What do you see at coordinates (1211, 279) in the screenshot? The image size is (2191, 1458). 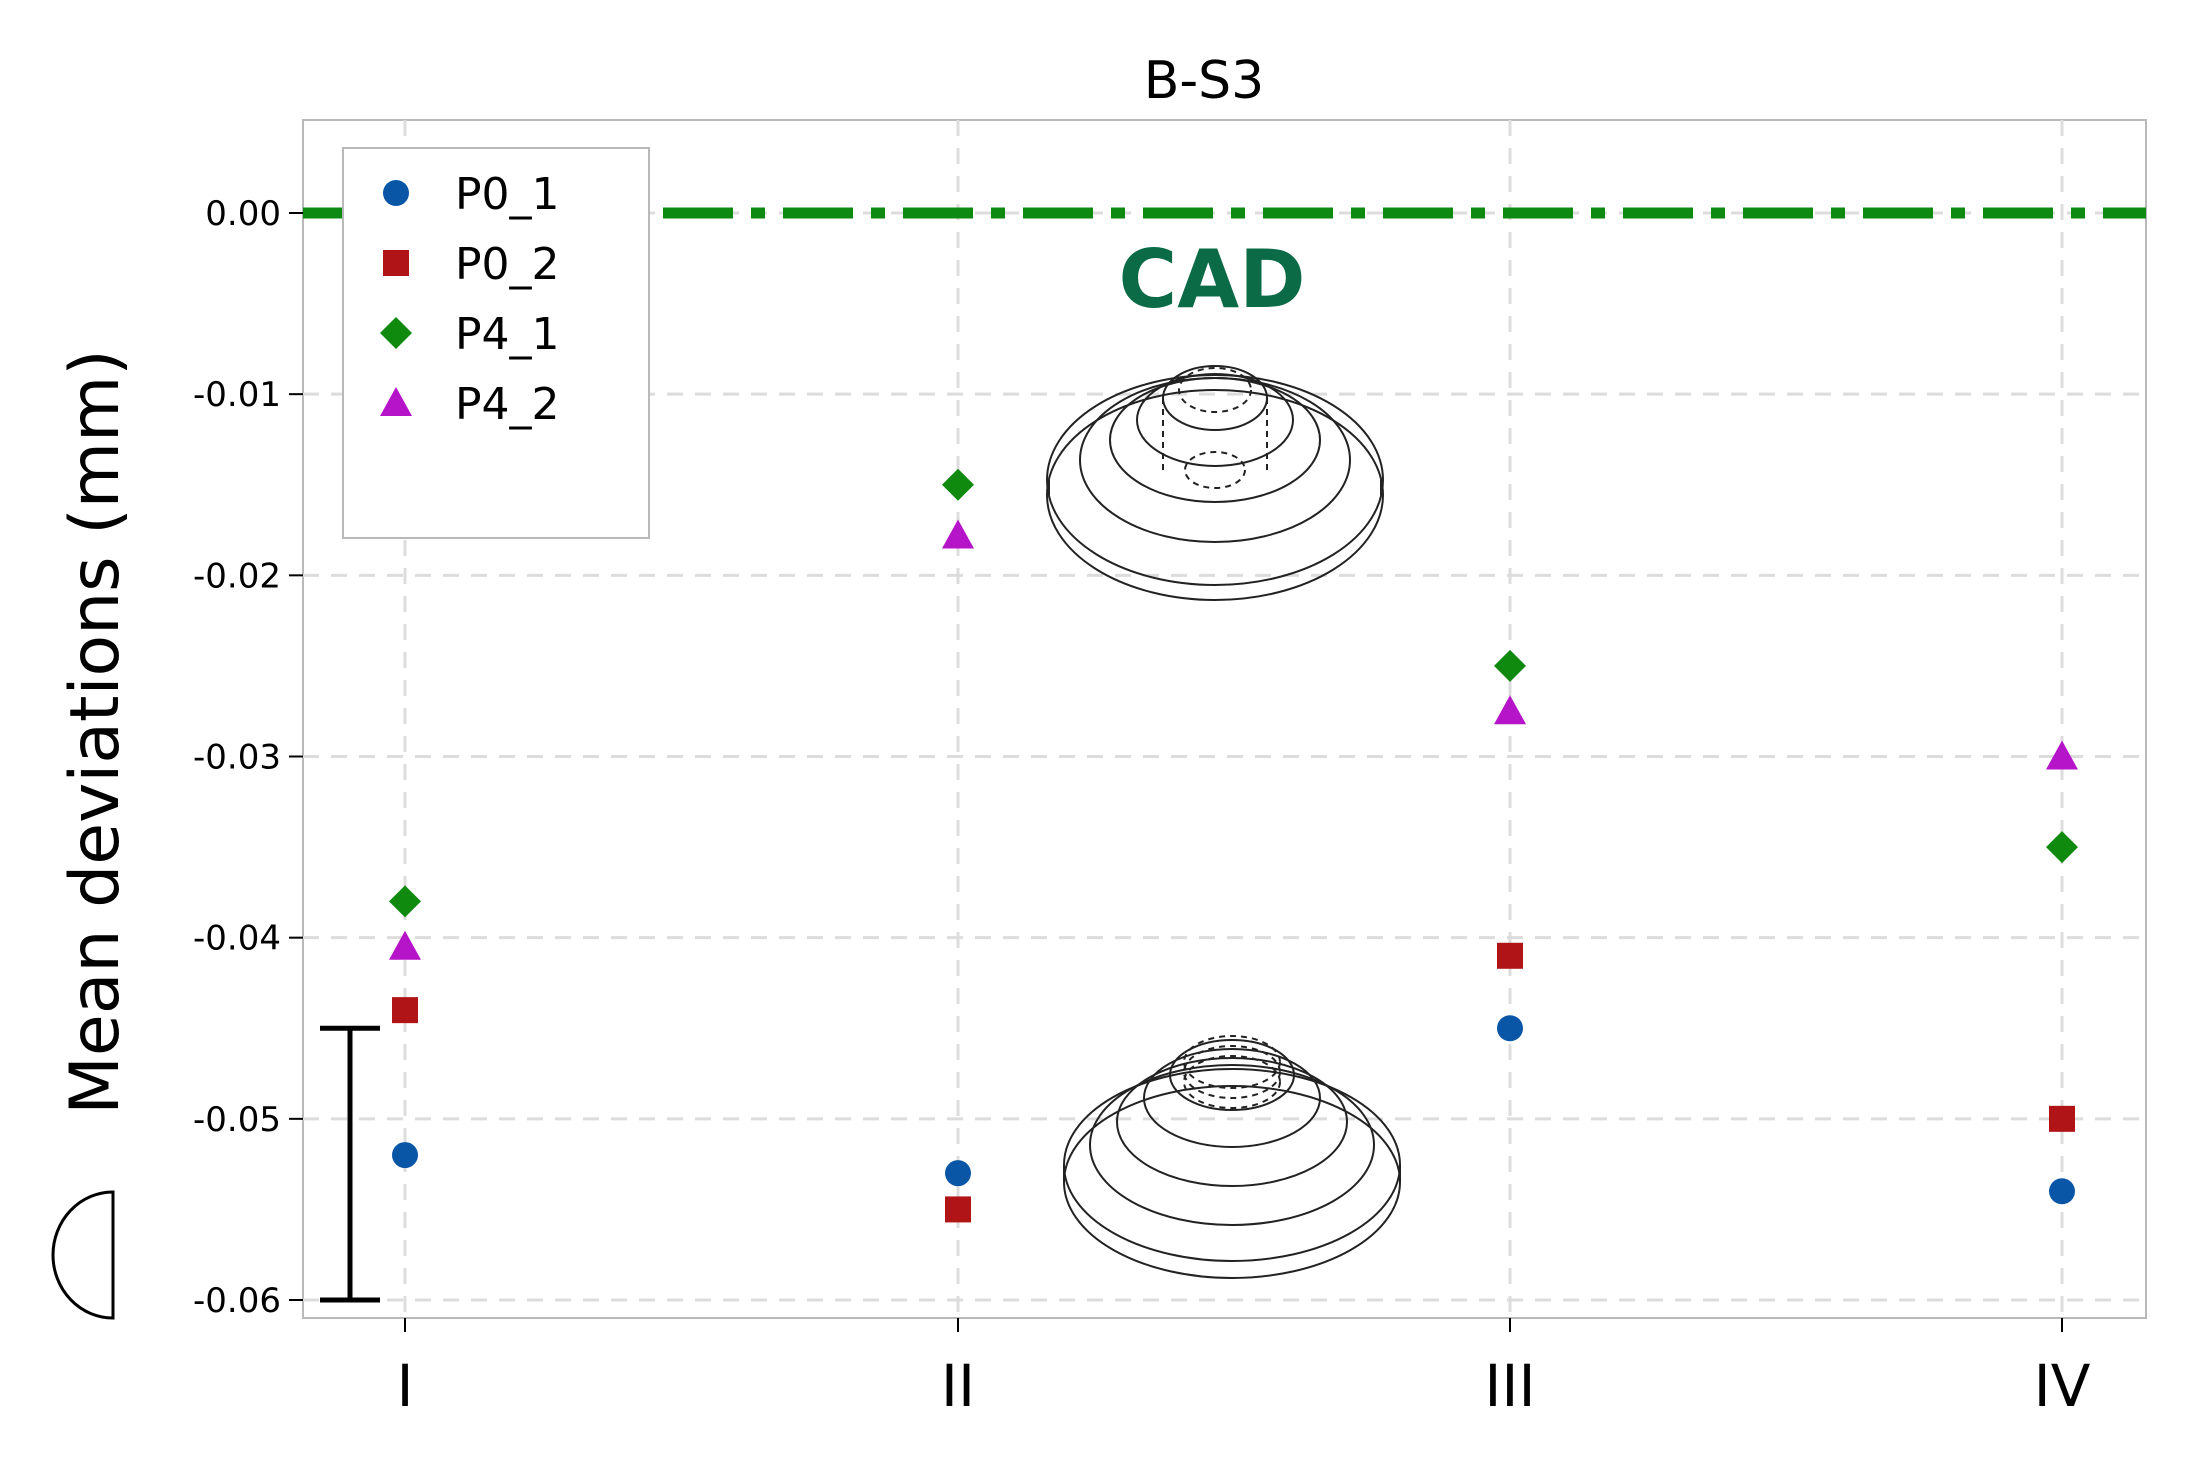 I see `cad-label: CAD` at bounding box center [1211, 279].